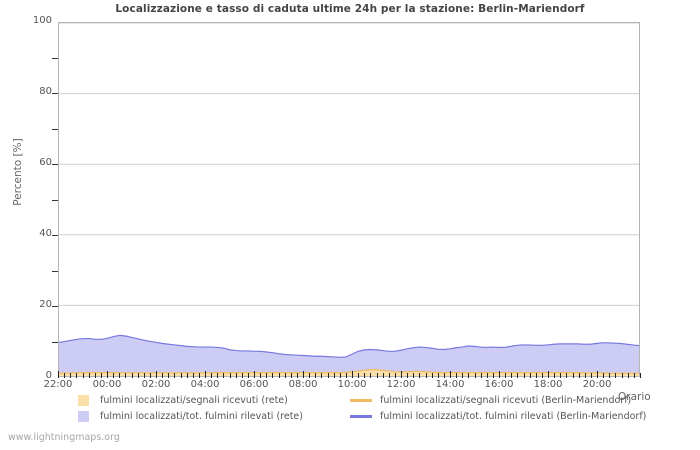  What do you see at coordinates (450, 384) in the screenshot?
I see `x-tick-label: 14:00` at bounding box center [450, 384].